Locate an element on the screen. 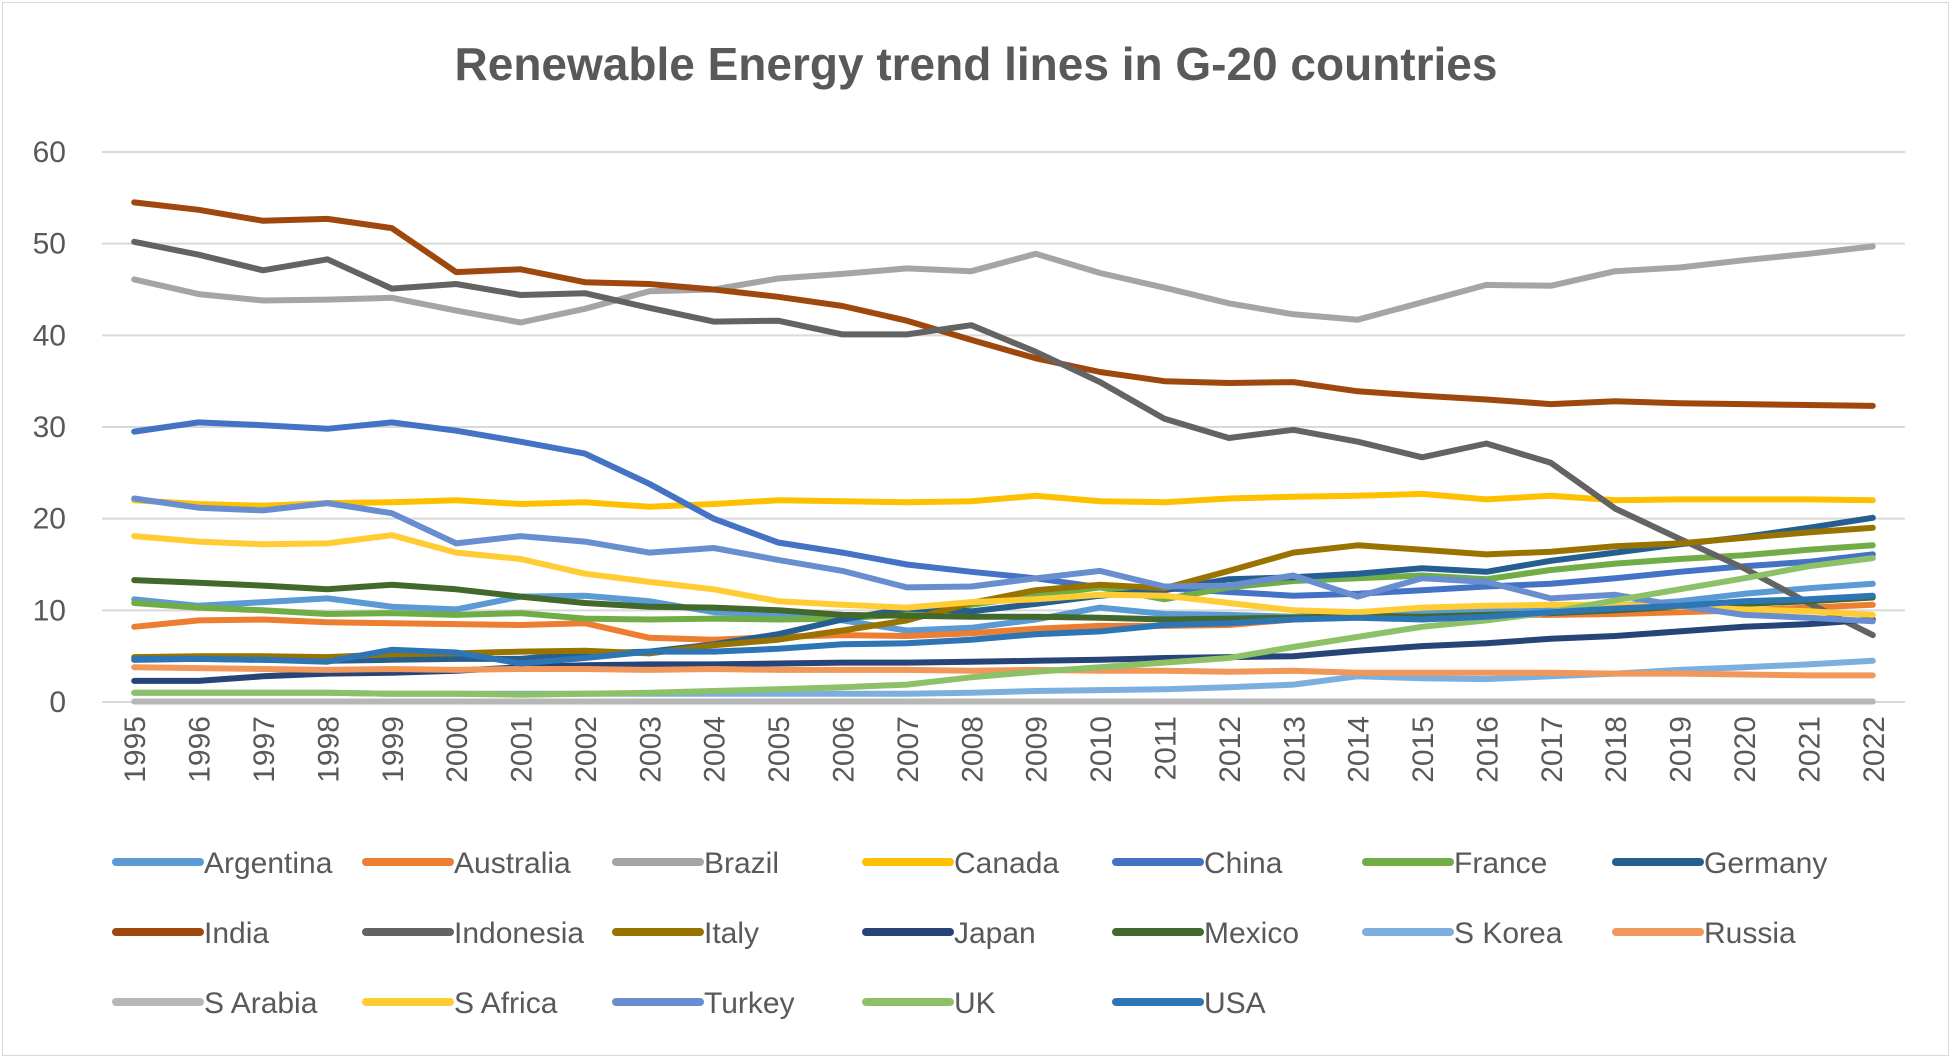 The image size is (1953, 1060). legend-label-italy: Italy is located at coordinates (731, 933).